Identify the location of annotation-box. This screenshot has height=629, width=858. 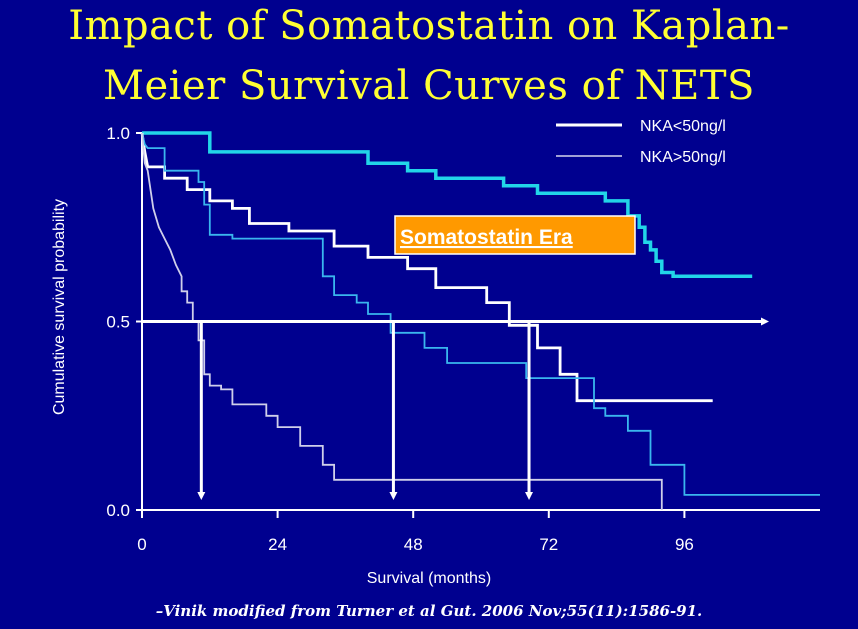
(515, 235).